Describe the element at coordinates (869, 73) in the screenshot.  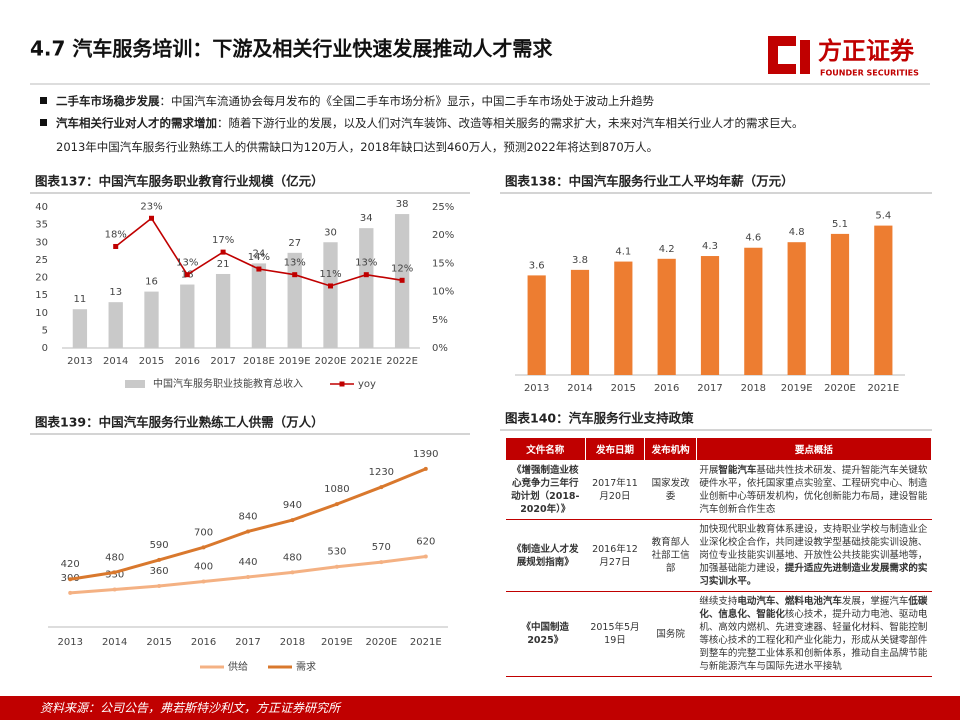
I see `logo-en: FOUNDER SECURITIES` at that location.